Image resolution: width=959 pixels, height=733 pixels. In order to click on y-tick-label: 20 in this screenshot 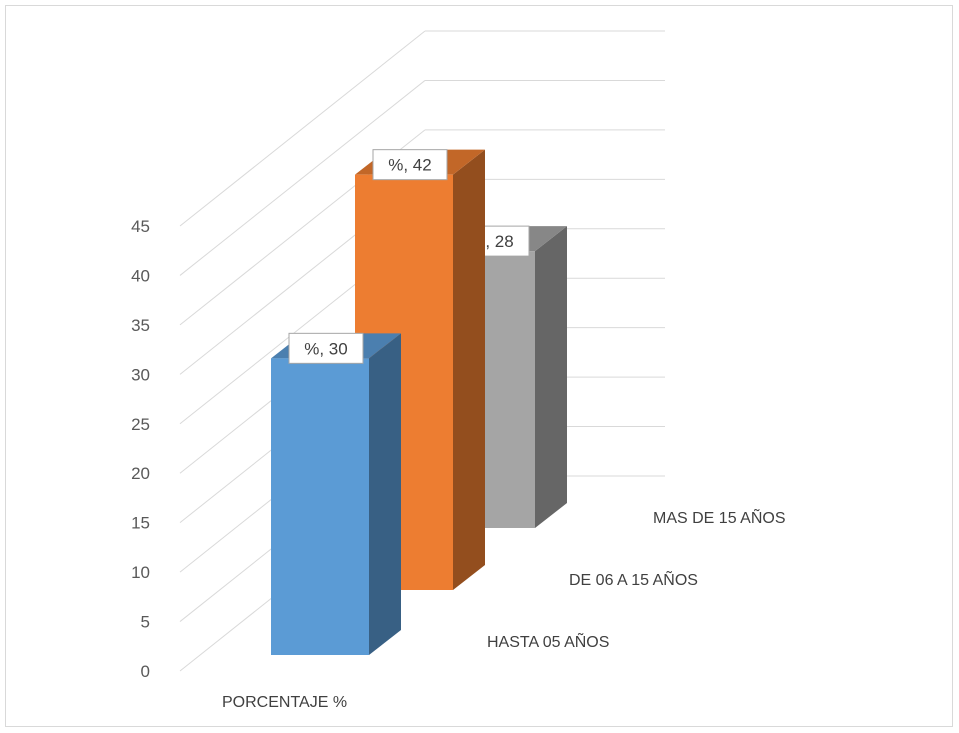, I will do `click(140, 473)`.